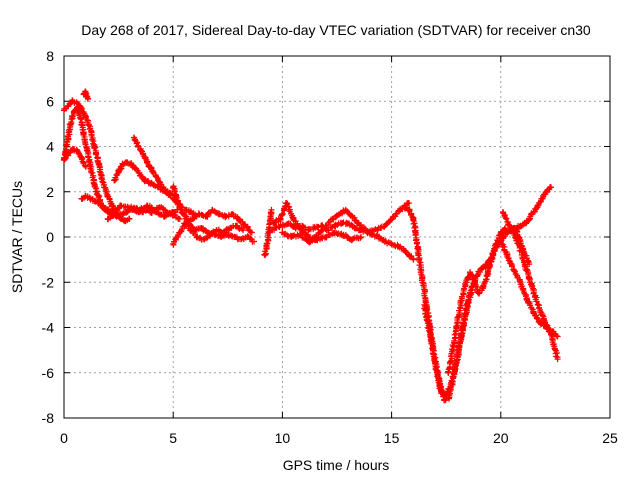 This screenshot has width=640, height=480. Describe the element at coordinates (48, 328) in the screenshot. I see `y-tick-label: -4` at that location.